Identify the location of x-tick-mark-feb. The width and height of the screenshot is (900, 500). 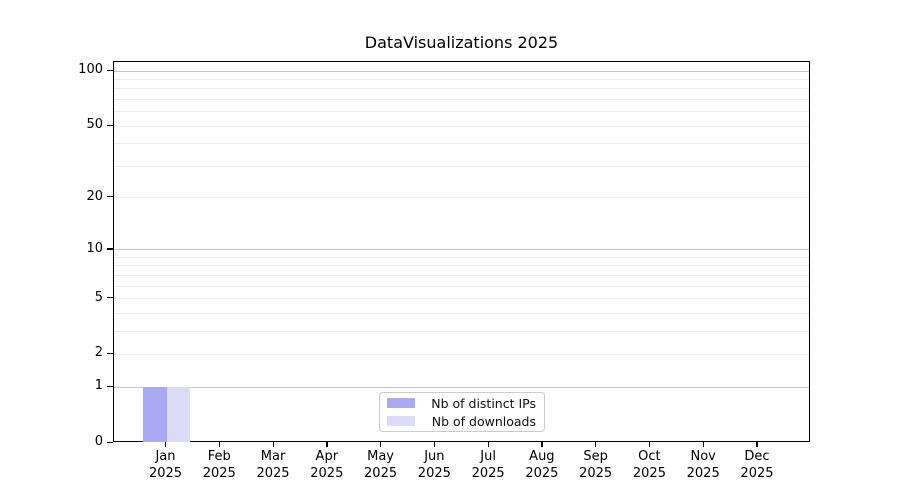
(219, 444).